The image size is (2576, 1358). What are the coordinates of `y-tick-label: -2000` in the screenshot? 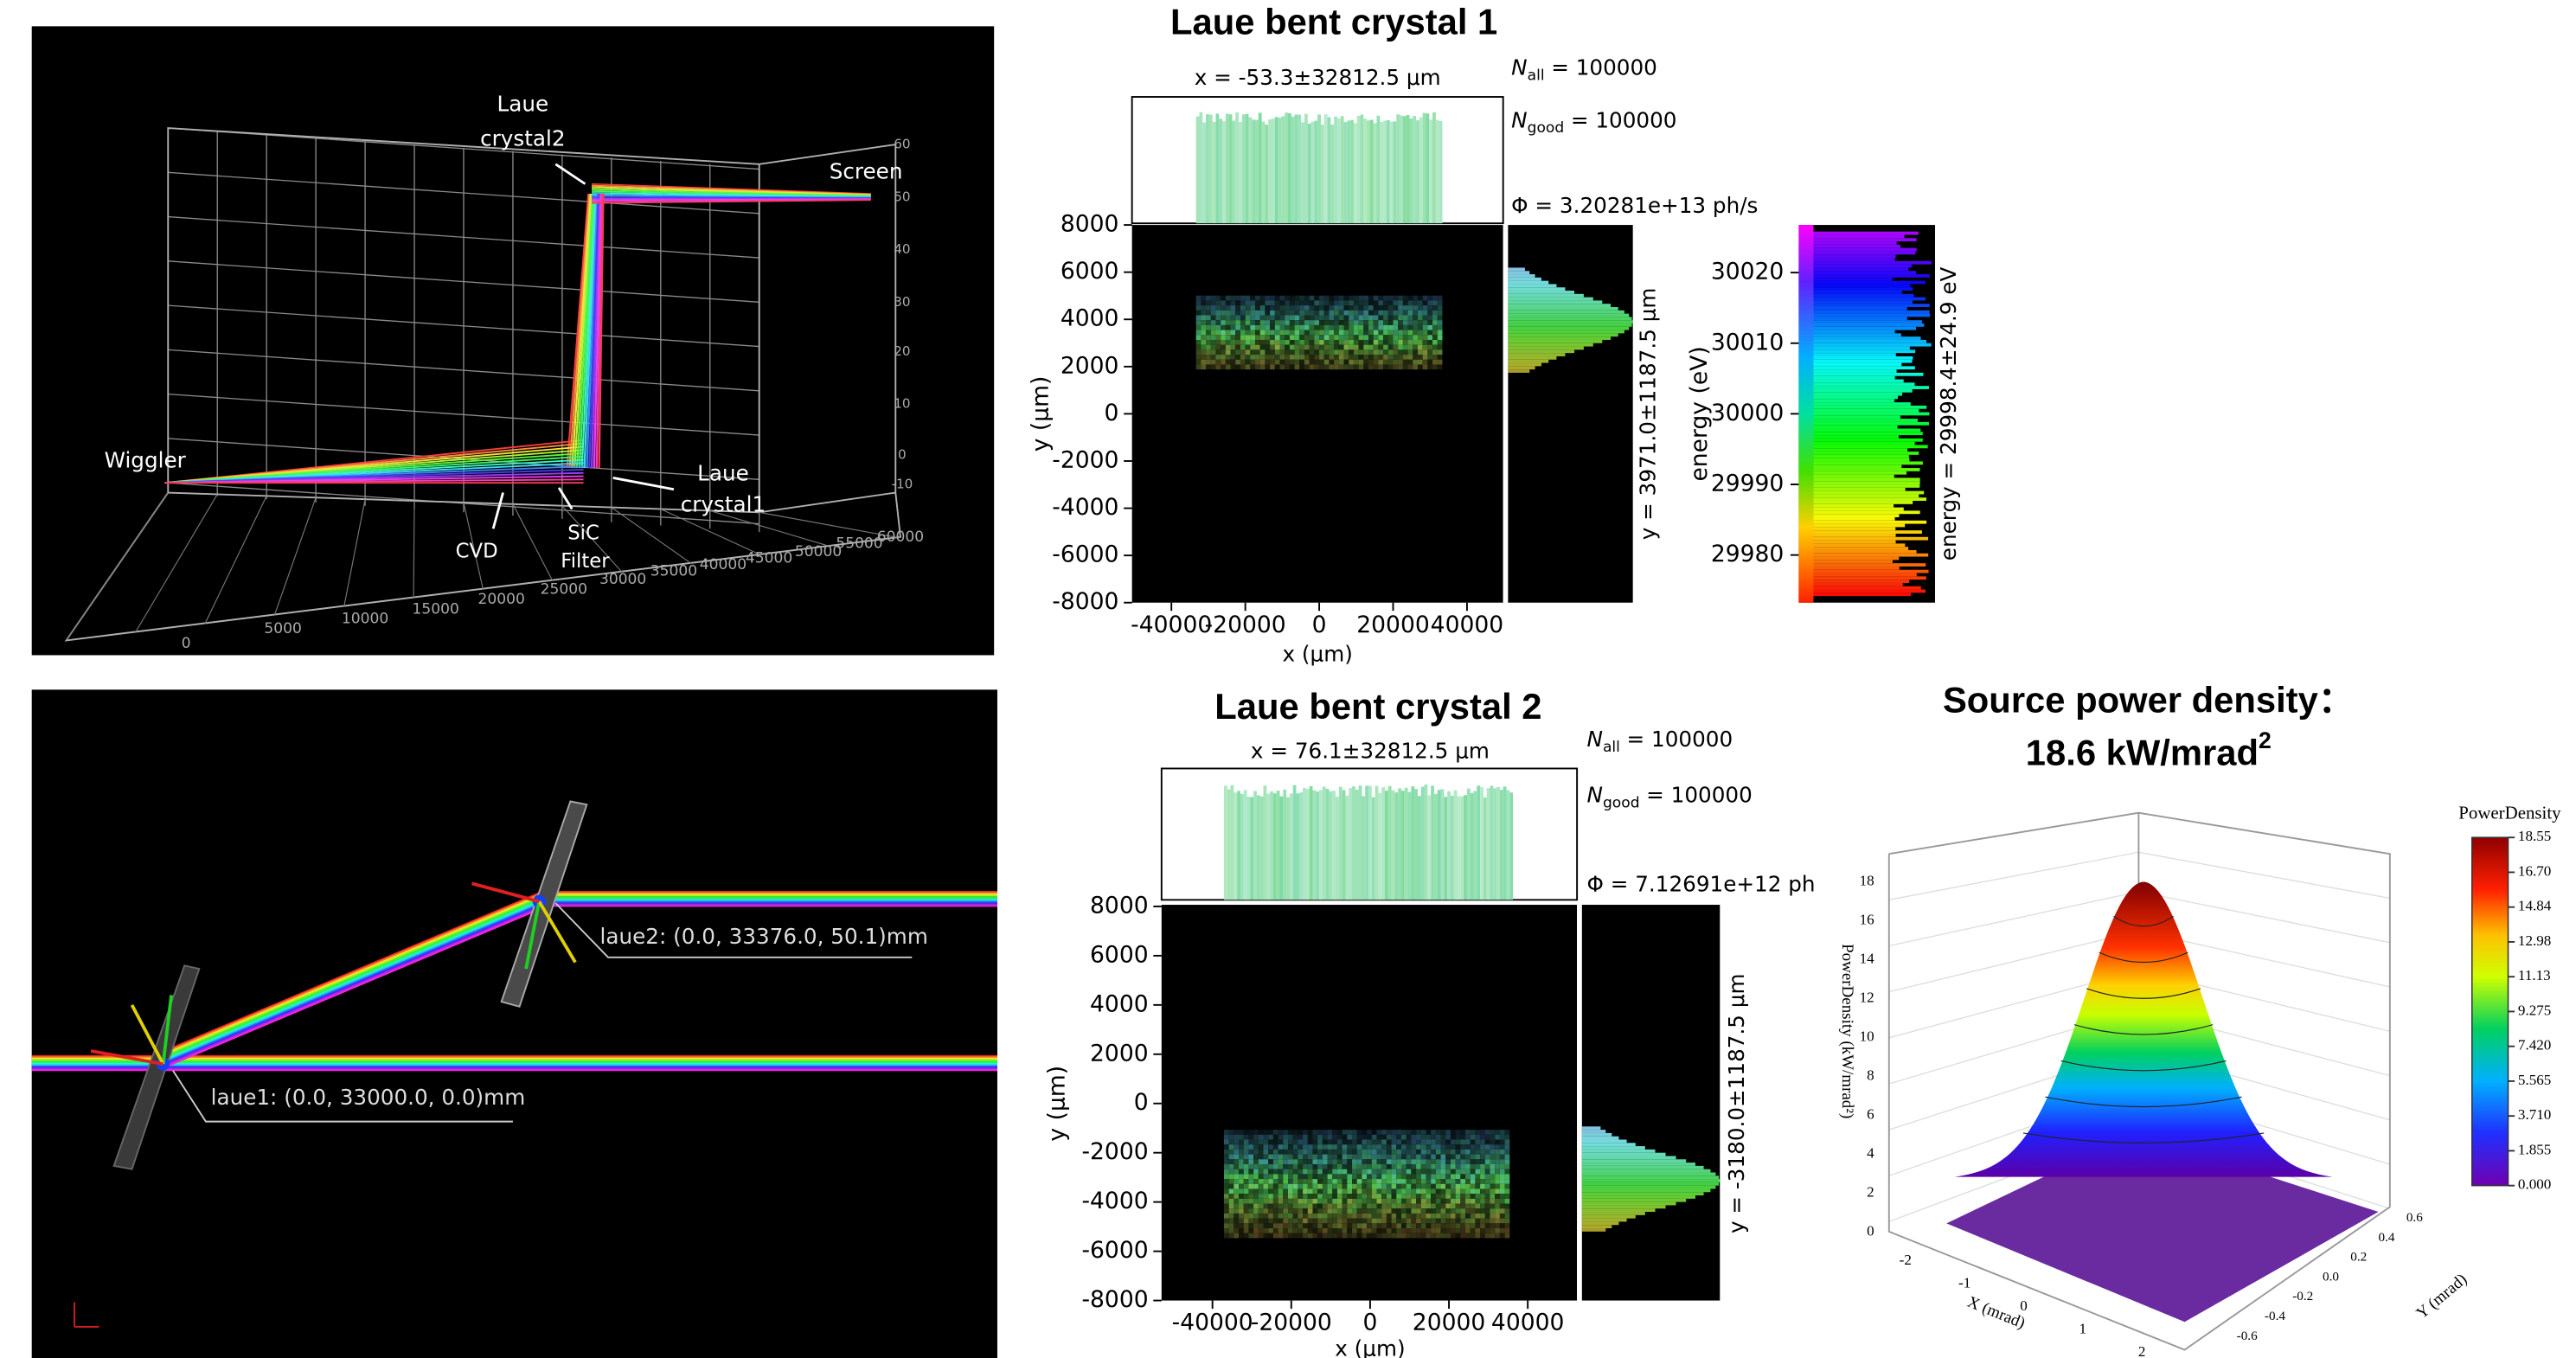 It's located at (1114, 1151).